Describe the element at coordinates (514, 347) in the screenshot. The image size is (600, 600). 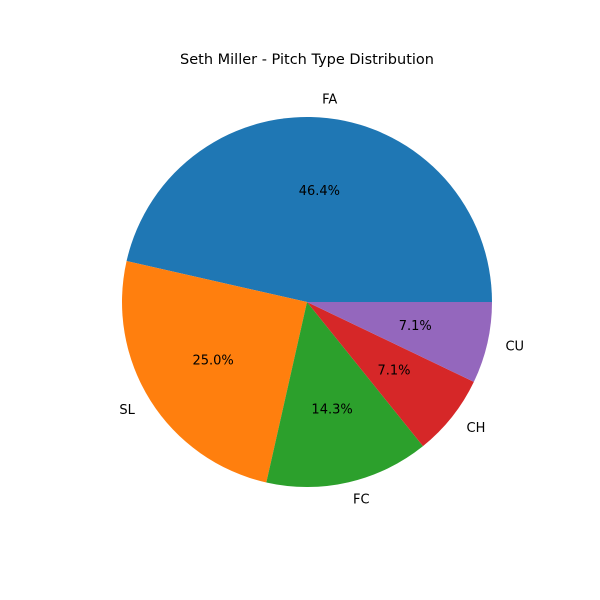
I see `slice-label-cu: CU` at that location.